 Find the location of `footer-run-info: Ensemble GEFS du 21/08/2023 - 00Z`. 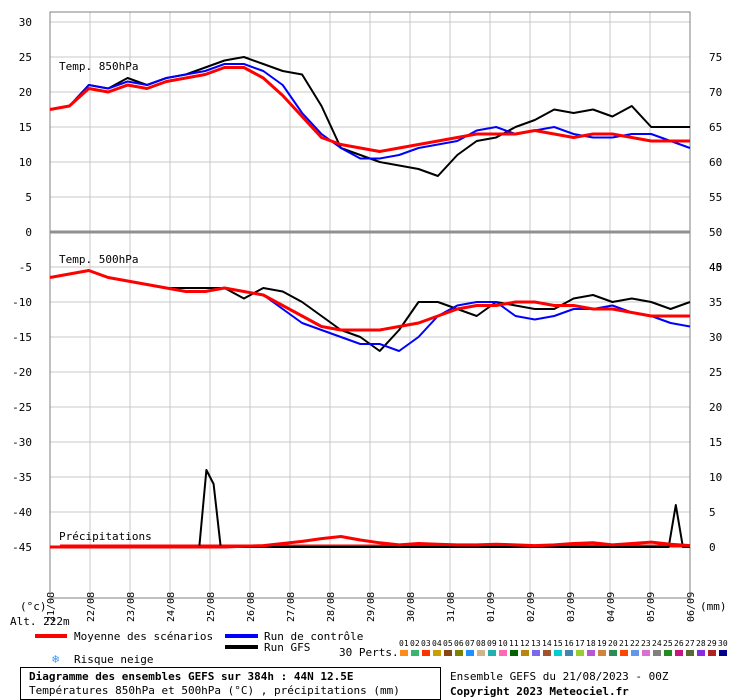

footer-run-info: Ensemble GEFS du 21/08/2023 - 00Z is located at coordinates (559, 676).